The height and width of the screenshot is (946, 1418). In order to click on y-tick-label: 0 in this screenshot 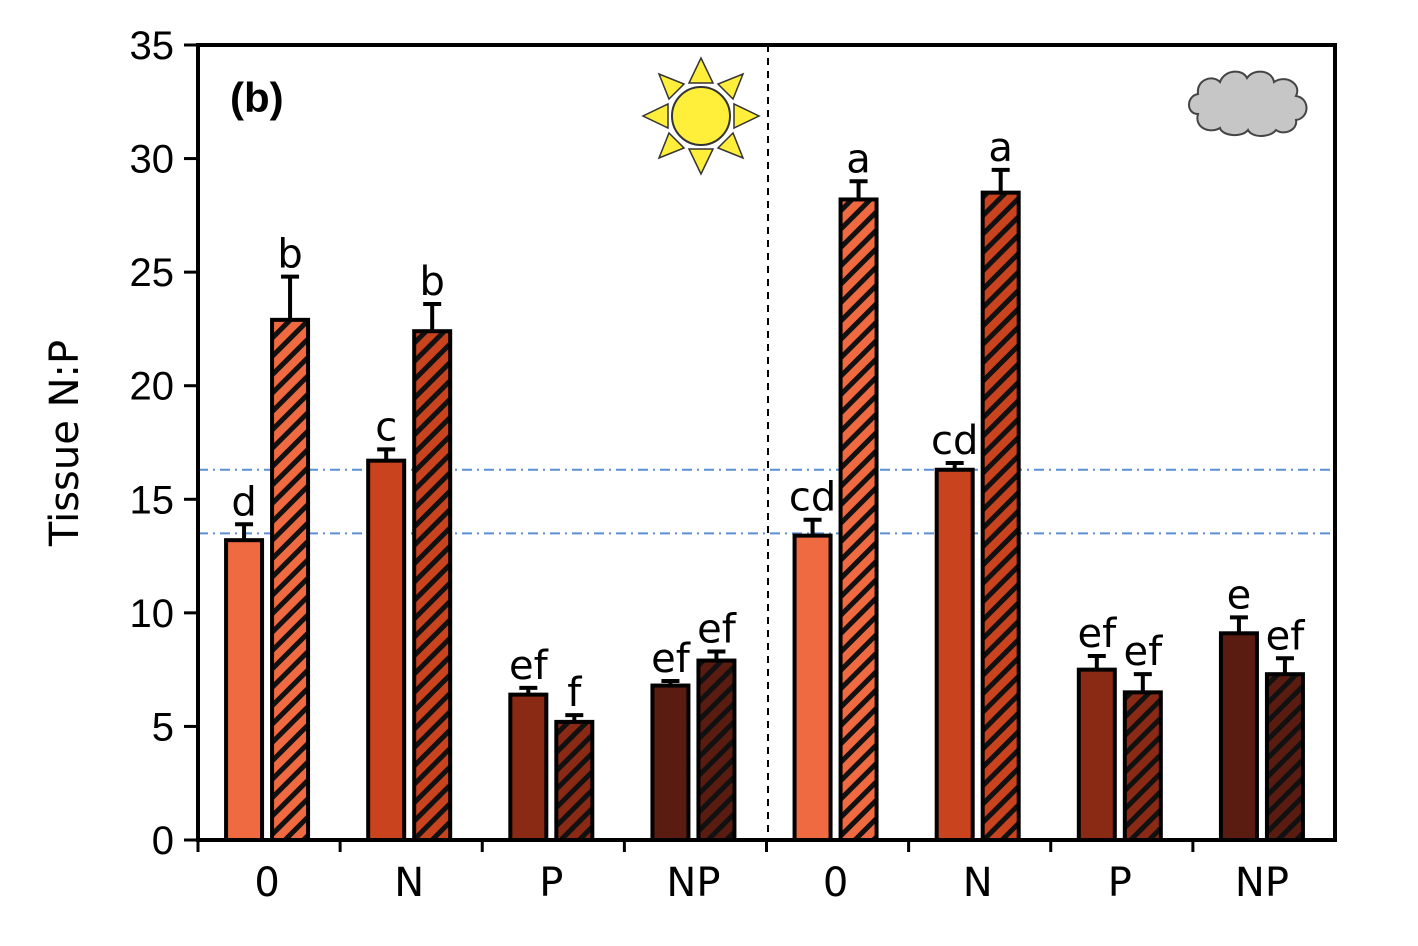, I will do `click(163, 841)`.